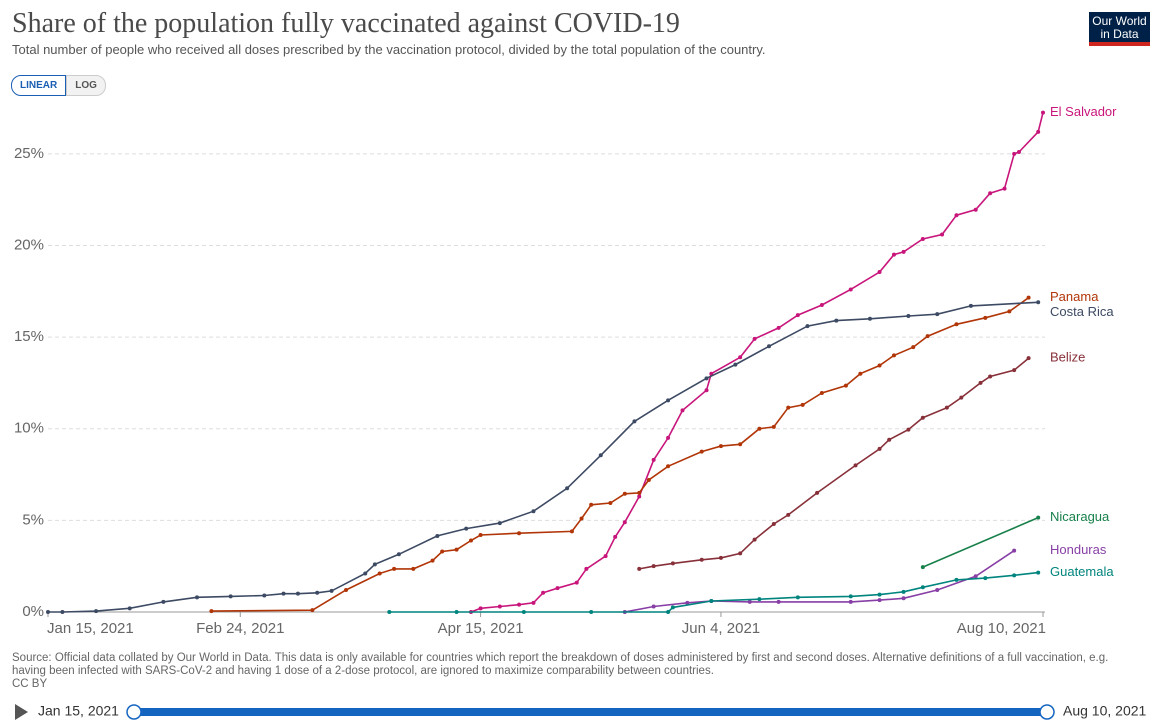 The height and width of the screenshot is (726, 1160). What do you see at coordinates (1119, 34) in the screenshot?
I see `logo-line: in Data` at bounding box center [1119, 34].